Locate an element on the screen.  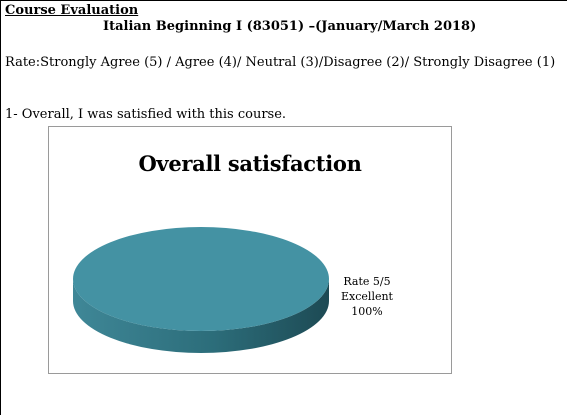
chart-title: Overall satisfaction is located at coordinates (250, 163).